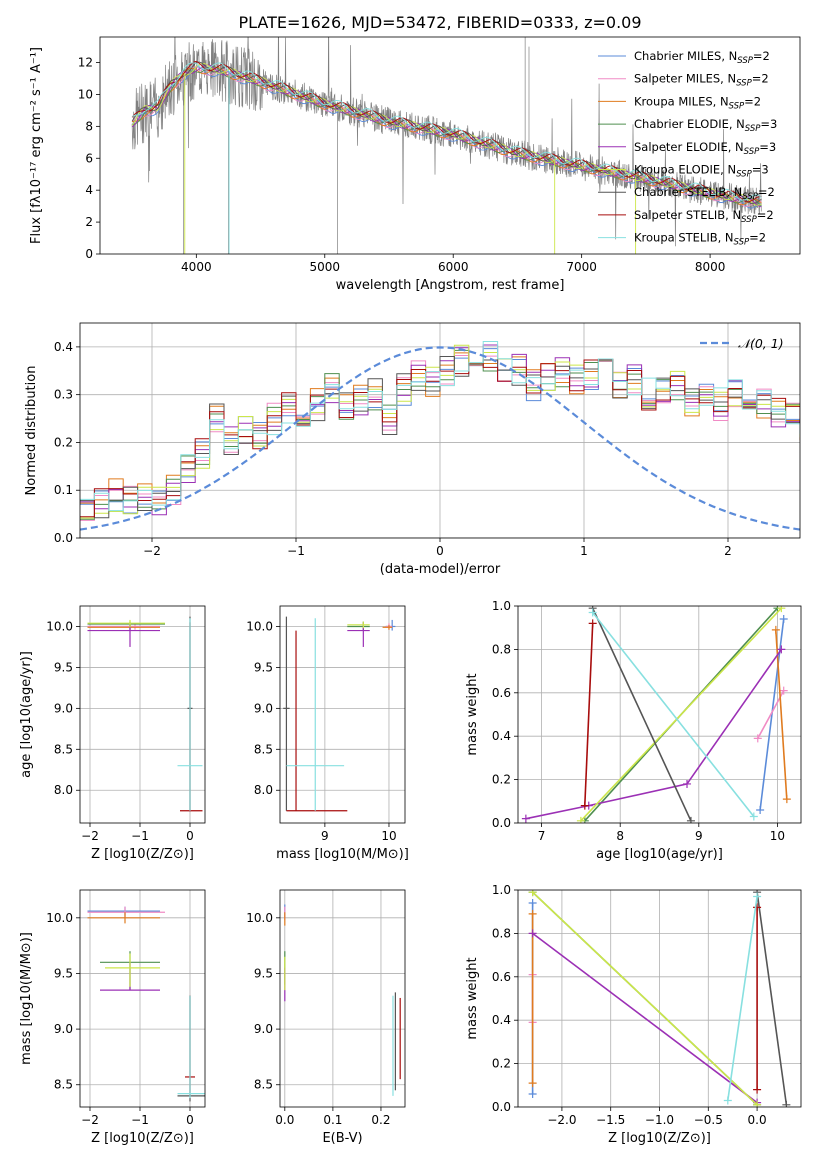 This screenshot has height=1170, width=819. What do you see at coordinates (700, 239) in the screenshot?
I see `legend-label-8: Kroupa STELIB, NSSP=2` at bounding box center [700, 239].